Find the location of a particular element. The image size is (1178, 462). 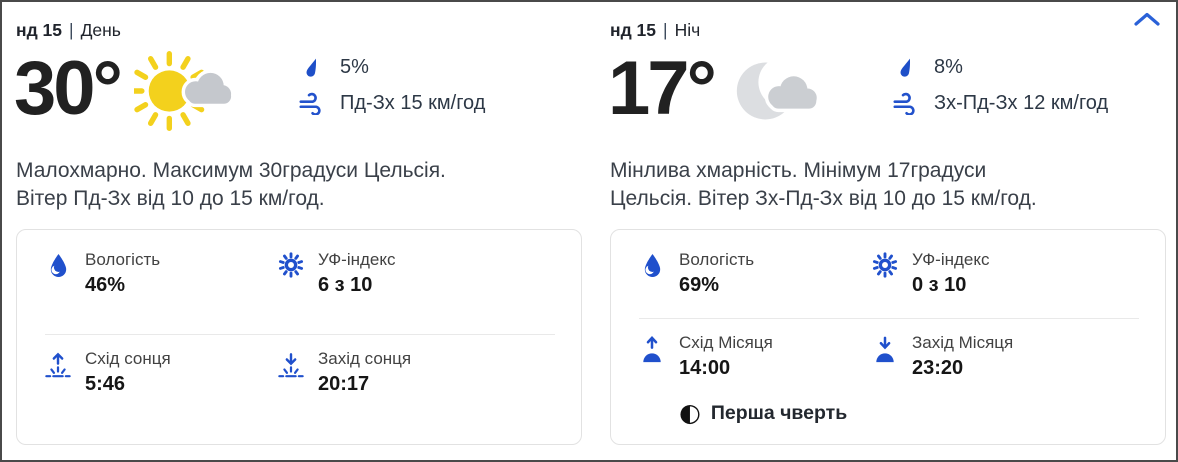

moon-phase-label: Перша чверть is located at coordinates (779, 412).